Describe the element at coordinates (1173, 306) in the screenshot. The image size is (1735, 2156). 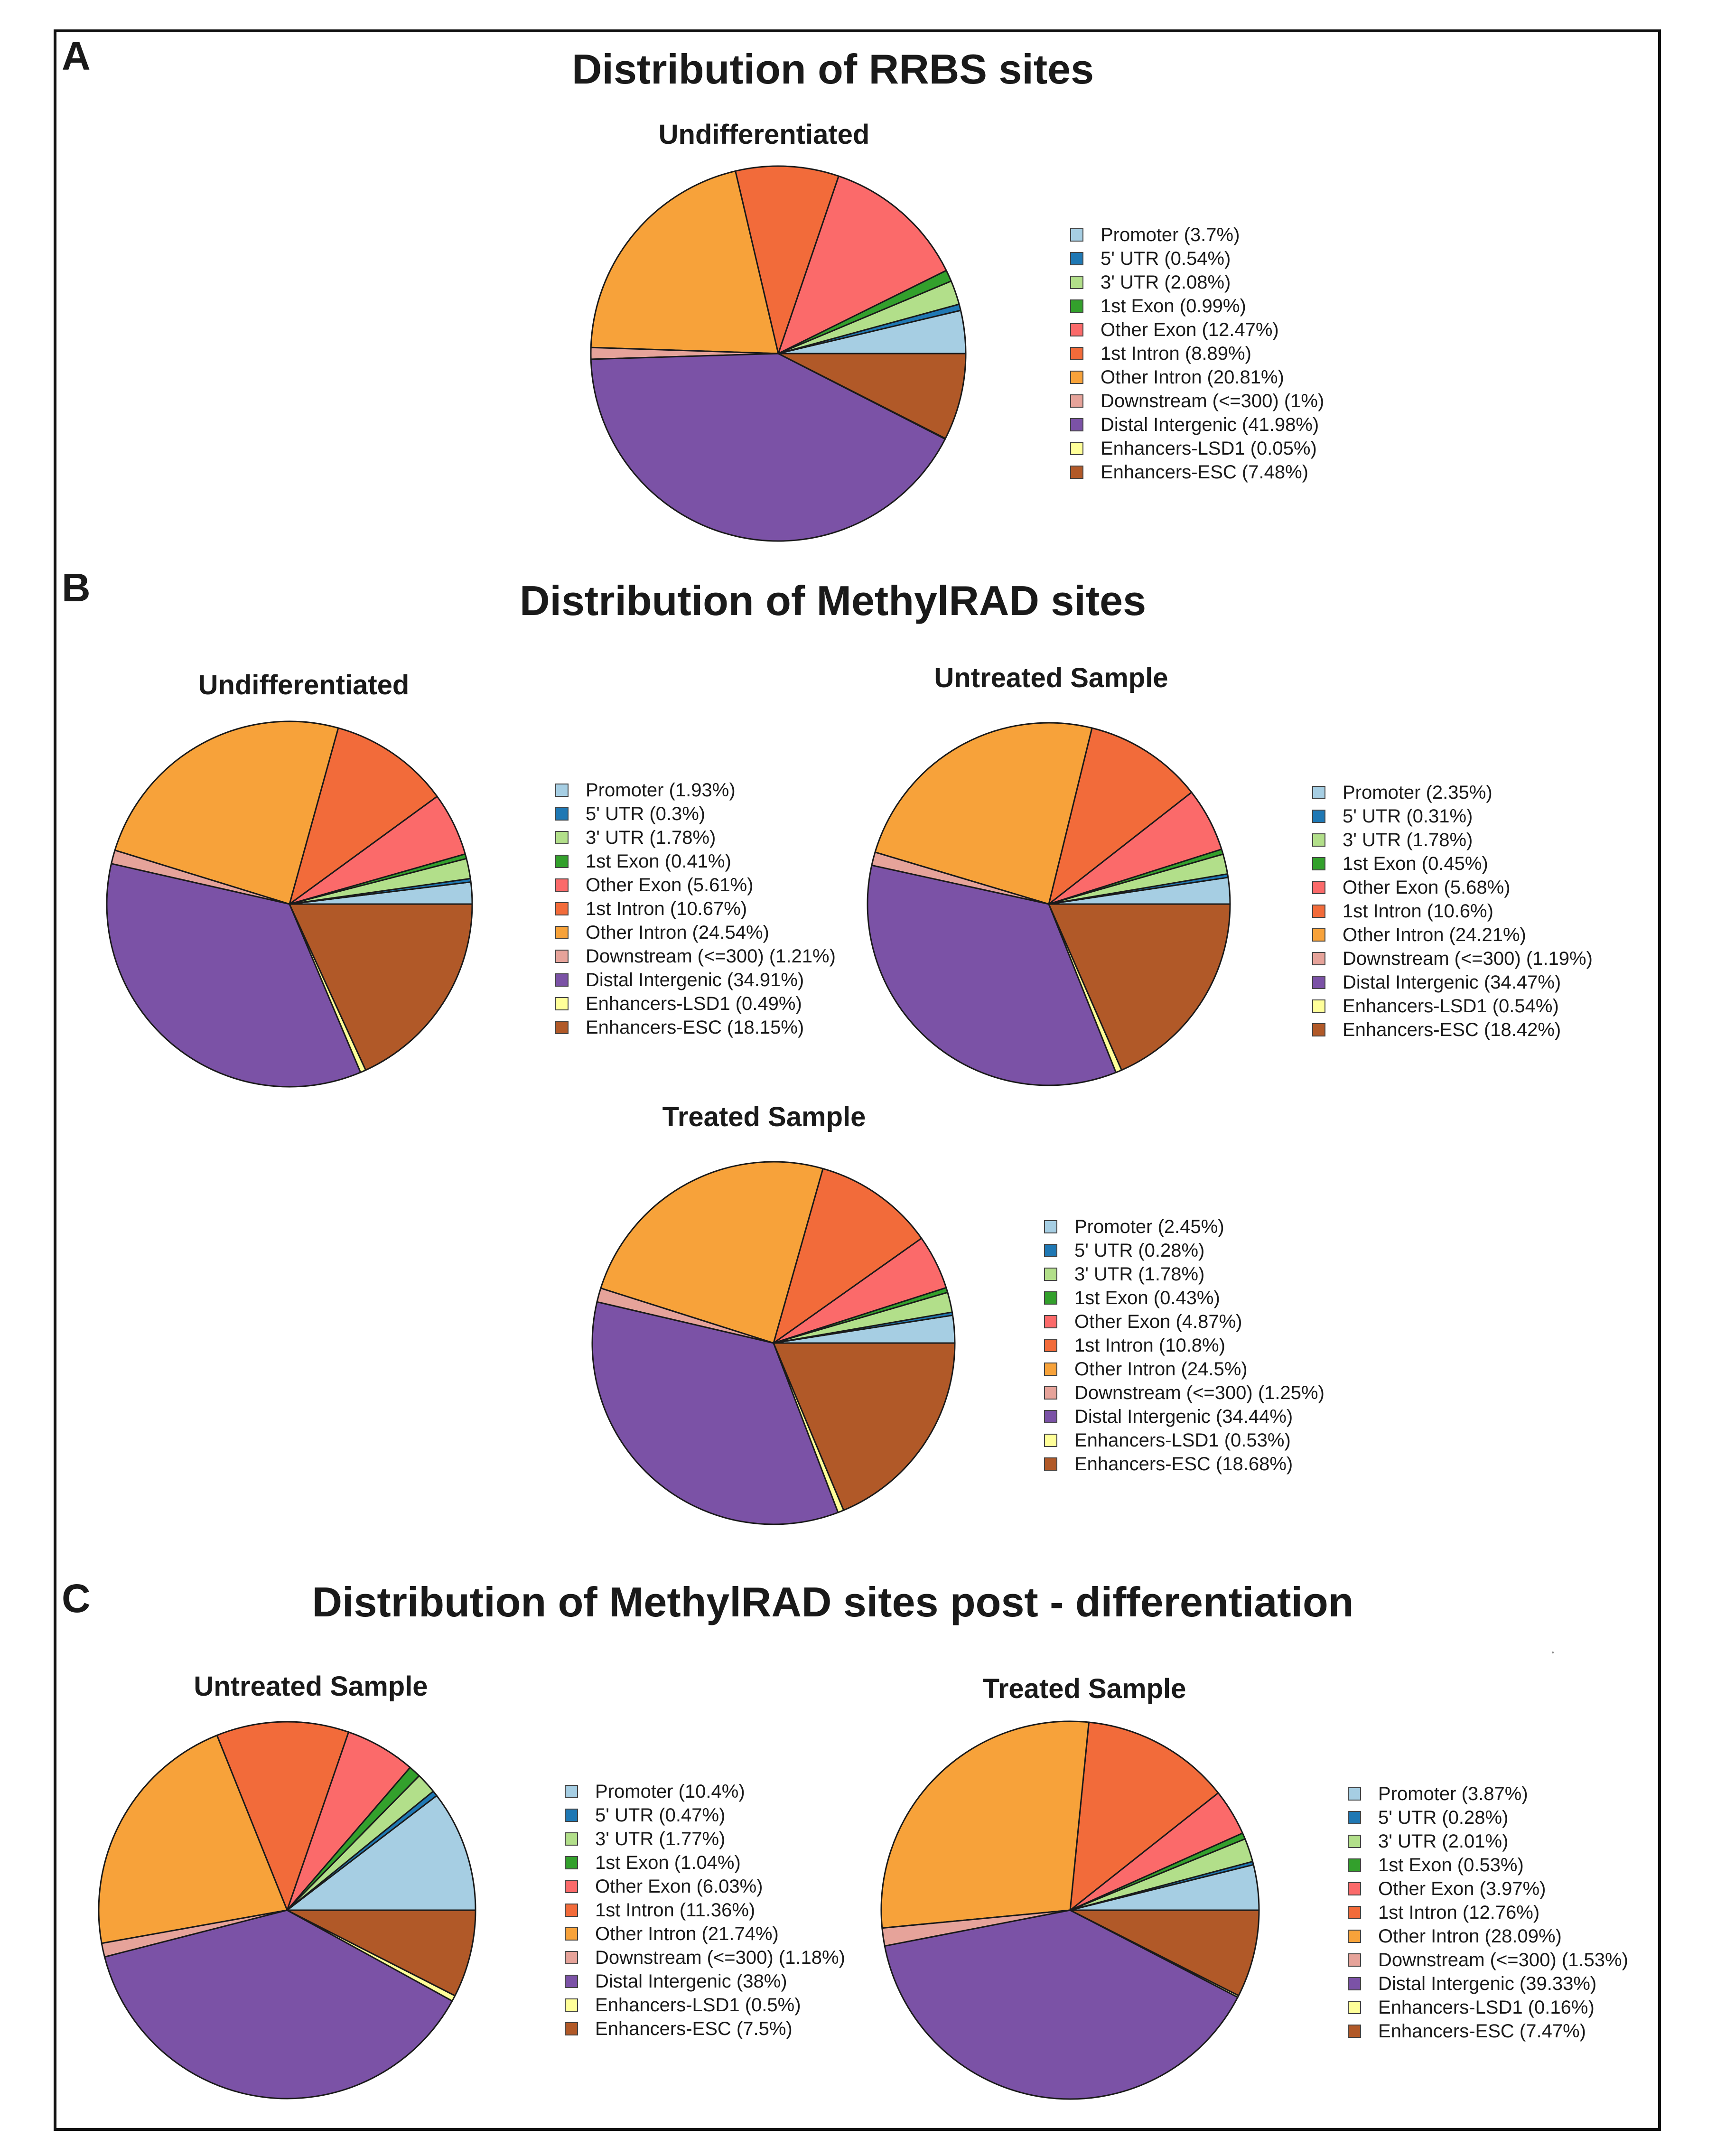
I see `pie-0-legend-label: 1st Exon (0.99%)` at that location.